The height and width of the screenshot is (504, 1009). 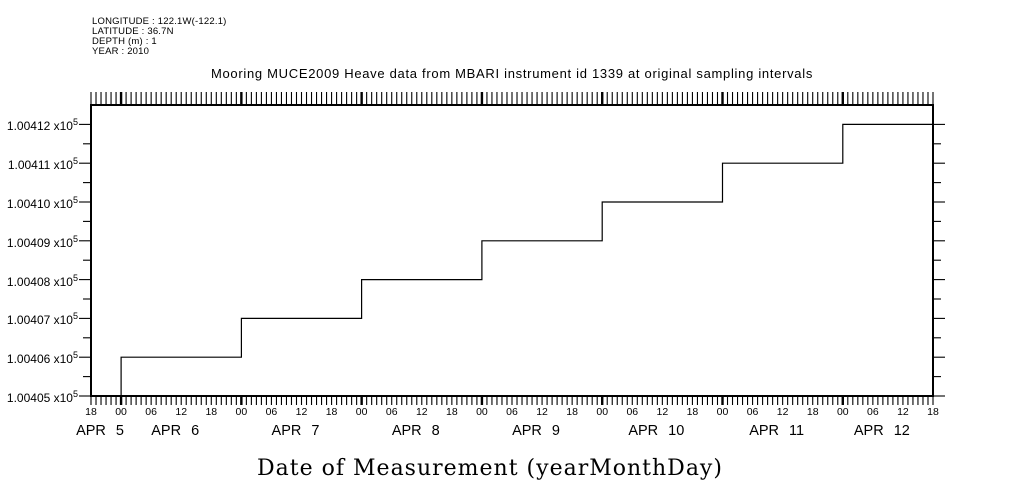 I want to click on x-date-label: APR 6, so click(x=175, y=431).